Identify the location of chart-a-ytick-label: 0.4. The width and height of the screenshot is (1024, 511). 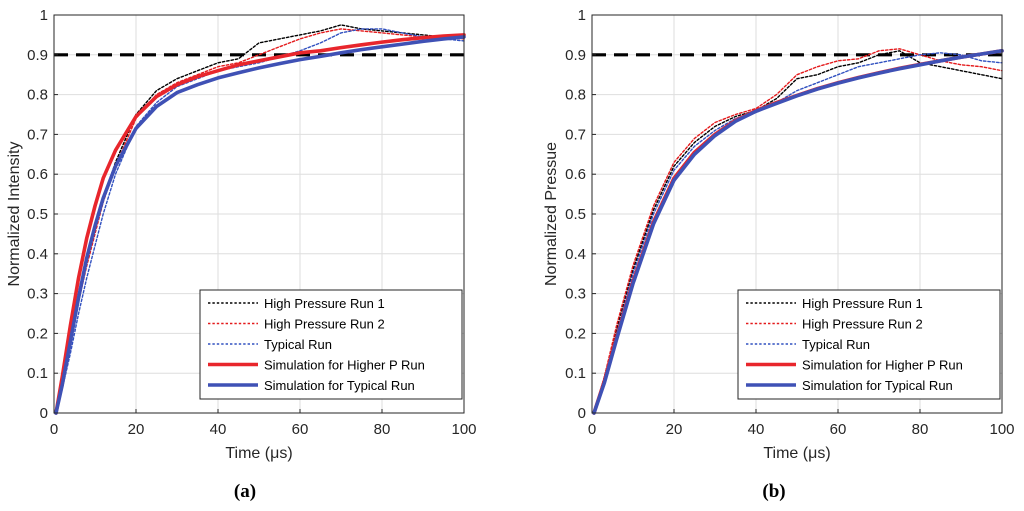
(37, 254).